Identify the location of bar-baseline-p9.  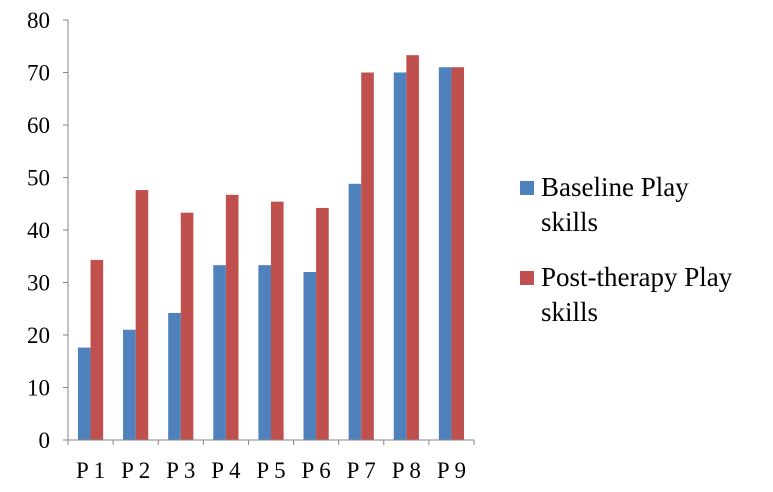
(445, 253).